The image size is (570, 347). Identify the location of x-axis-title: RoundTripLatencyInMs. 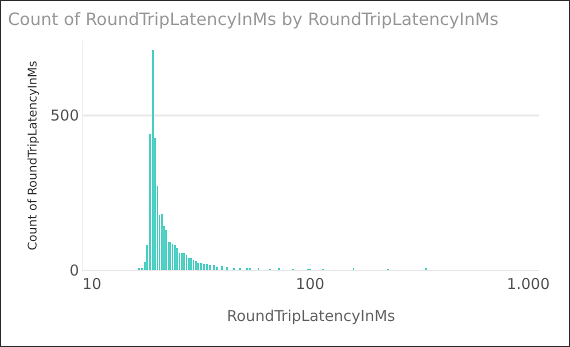
(311, 316).